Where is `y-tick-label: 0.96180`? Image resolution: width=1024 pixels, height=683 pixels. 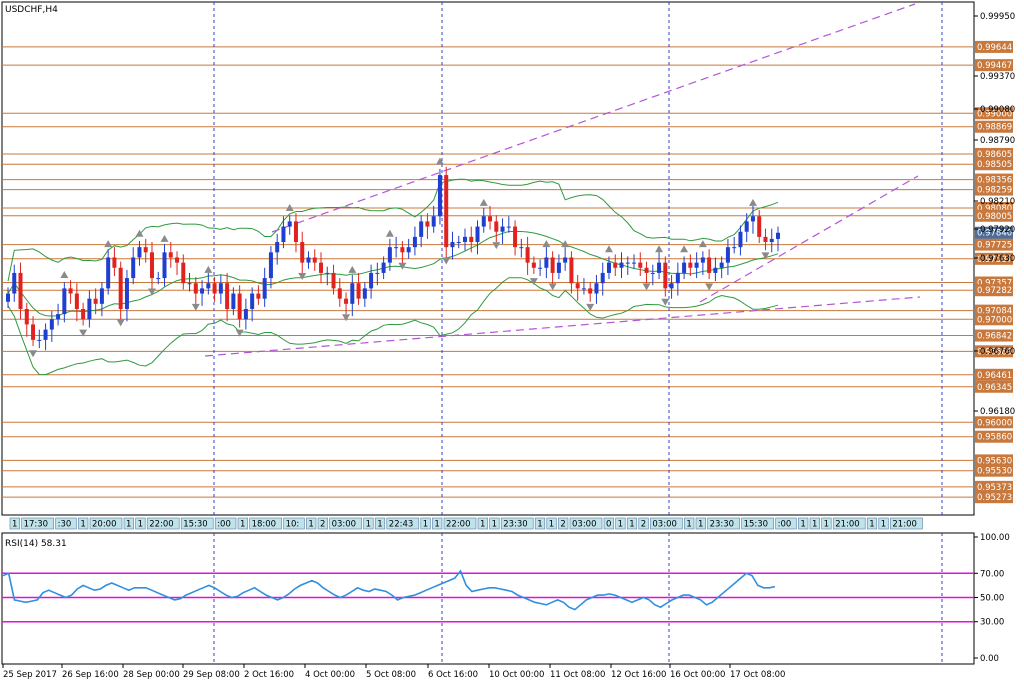
y-tick-label: 0.96180 is located at coordinates (997, 412).